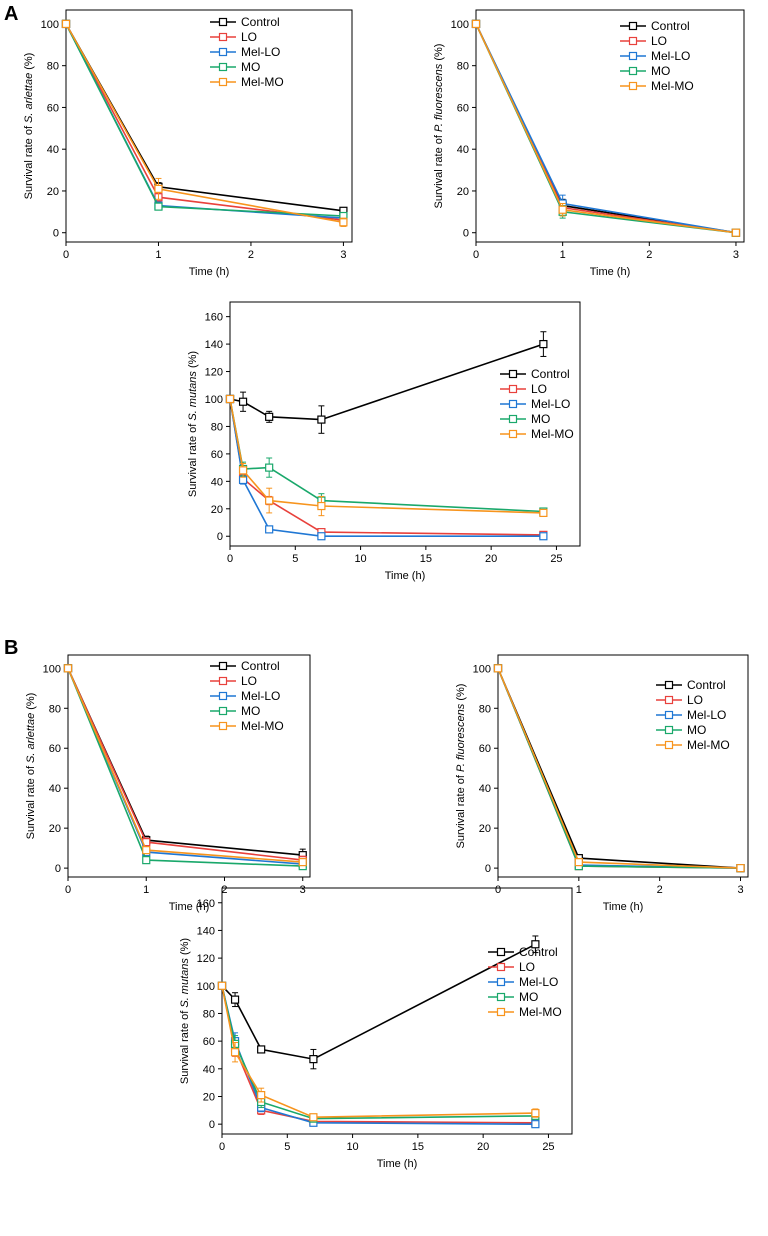 Image resolution: width=768 pixels, height=1236 pixels. I want to click on x-tick-label: 5, so click(287, 1147).